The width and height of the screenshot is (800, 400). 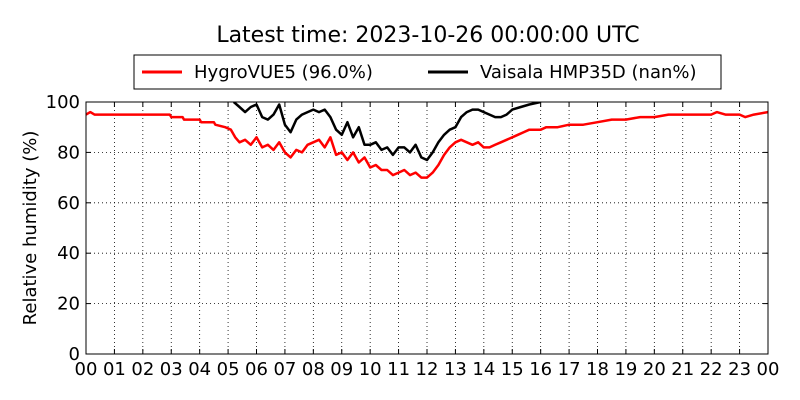 I want to click on x-tick-label: 13, so click(x=455, y=369).